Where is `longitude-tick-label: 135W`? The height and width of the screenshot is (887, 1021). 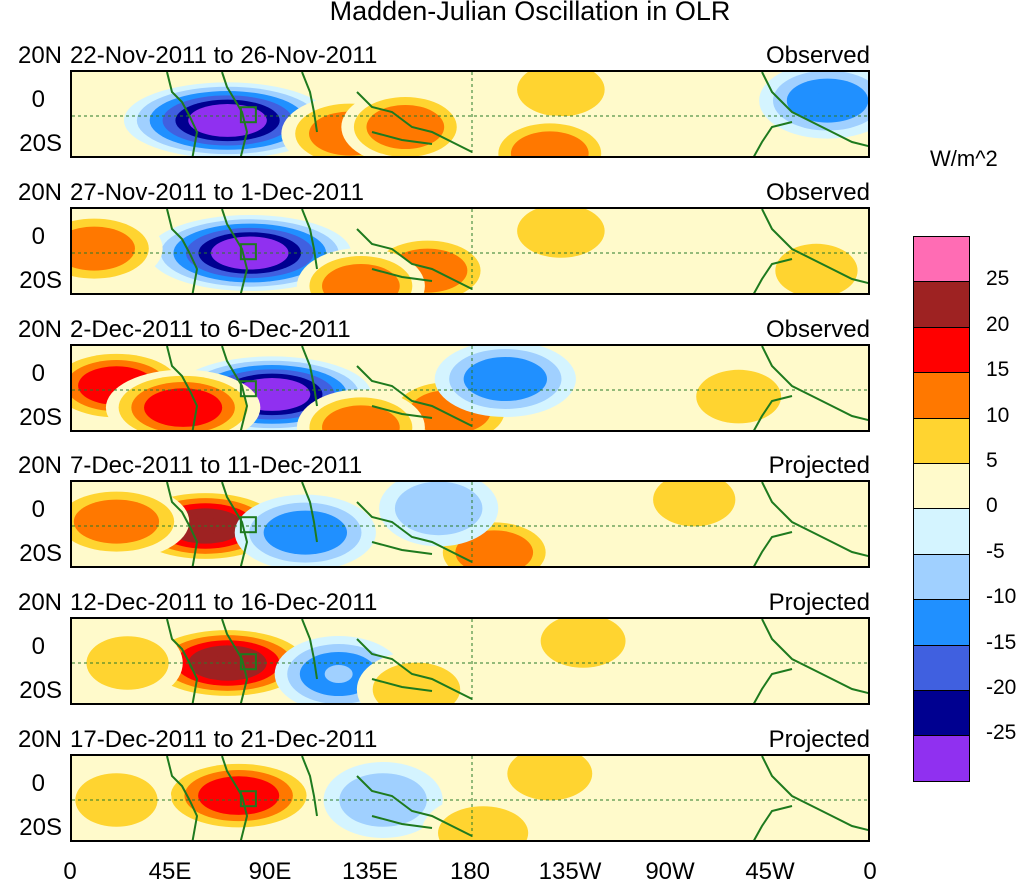 longitude-tick-label: 135W is located at coordinates (570, 871).